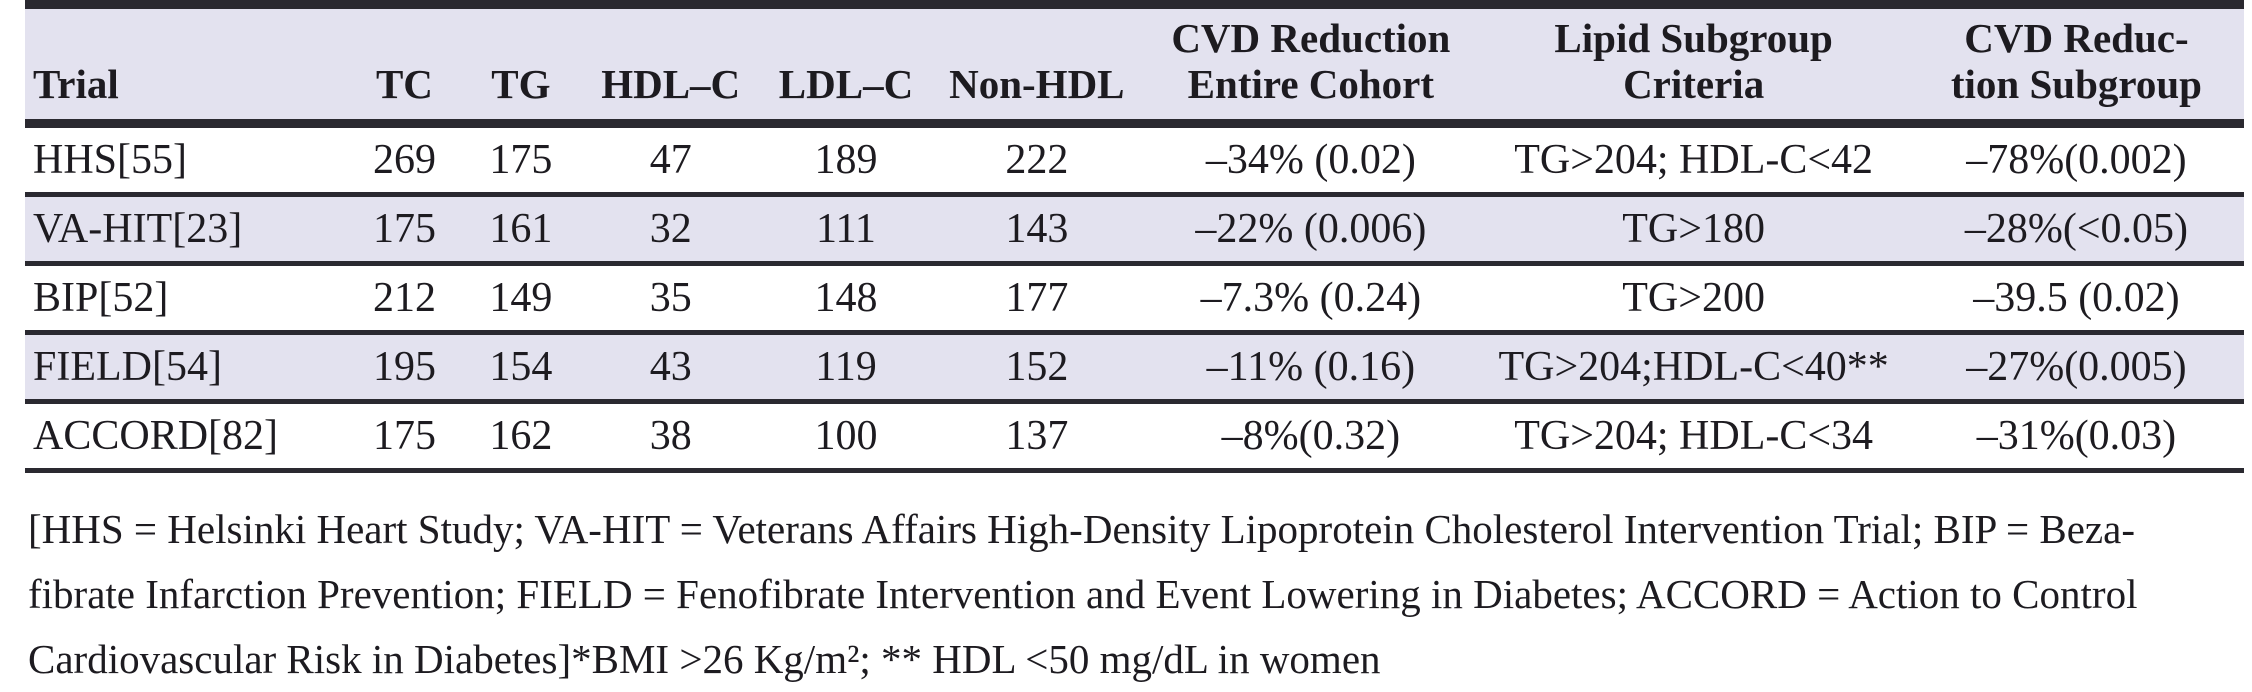  What do you see at coordinates (1693, 230) in the screenshot?
I see `cell-lipid-subgroup-criteria: TG>180` at bounding box center [1693, 230].